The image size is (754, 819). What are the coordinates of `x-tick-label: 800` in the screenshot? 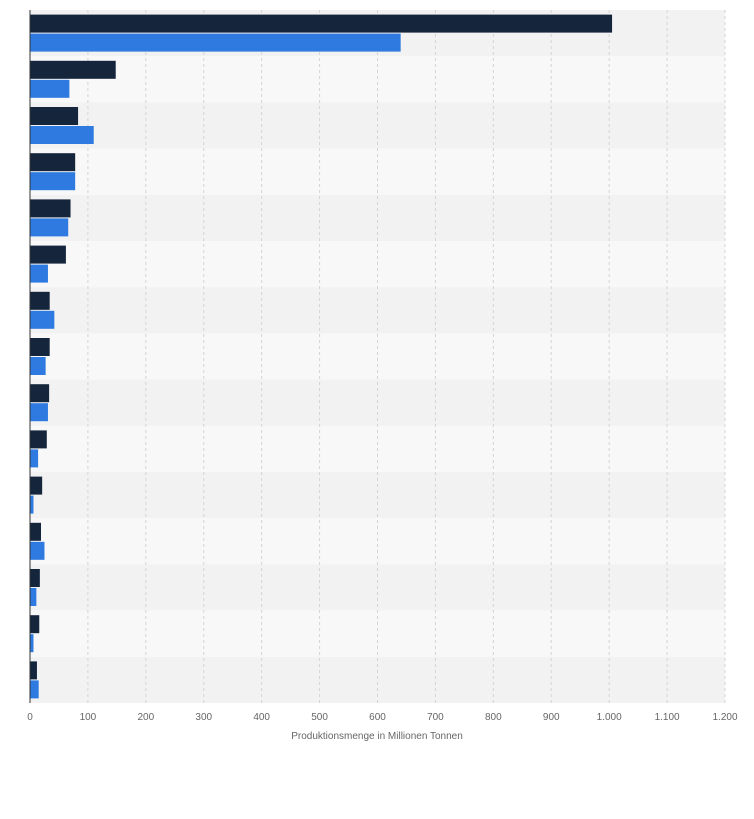 It's located at (493, 717).